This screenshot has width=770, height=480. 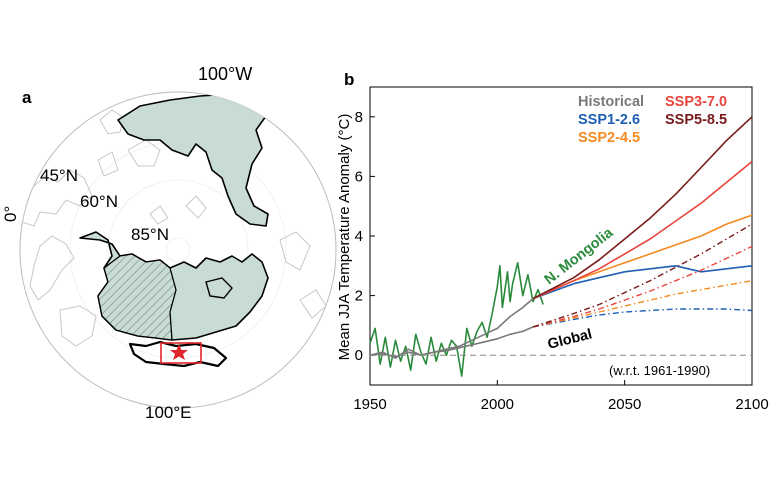 I want to click on legend-historical: Historical, so click(x=611, y=102).